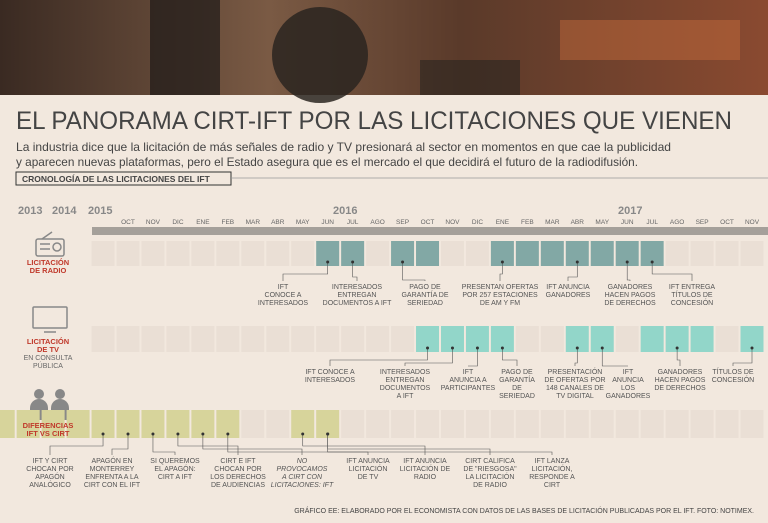 The width and height of the screenshot is (768, 523). What do you see at coordinates (238, 461) in the screenshot?
I see `annotation: CIRT E IFT` at bounding box center [238, 461].